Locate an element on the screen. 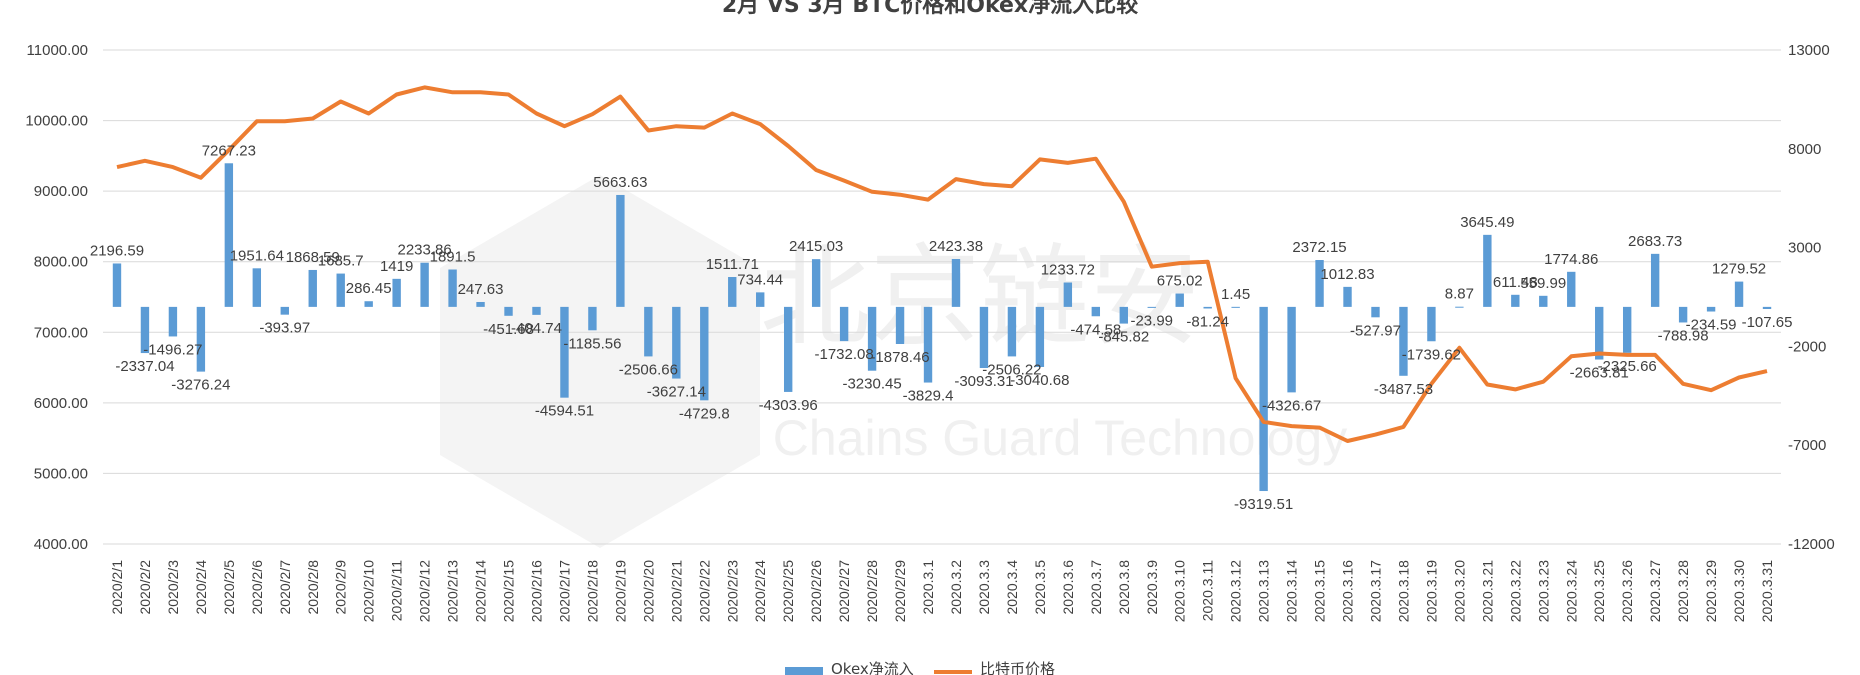 This screenshot has width=1860, height=675. watermark-logo-icon is located at coordinates (600, 361).